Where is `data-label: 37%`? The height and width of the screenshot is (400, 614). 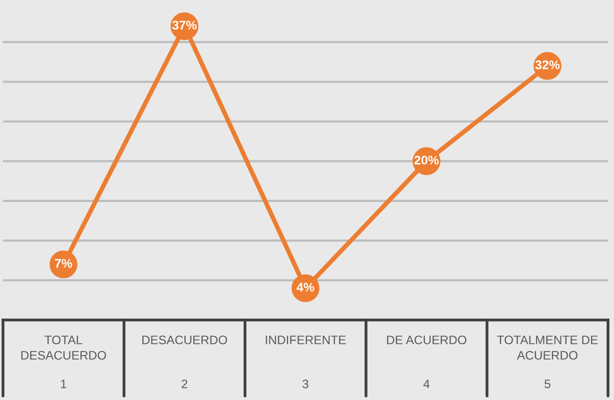 data-label: 37% is located at coordinates (184, 25).